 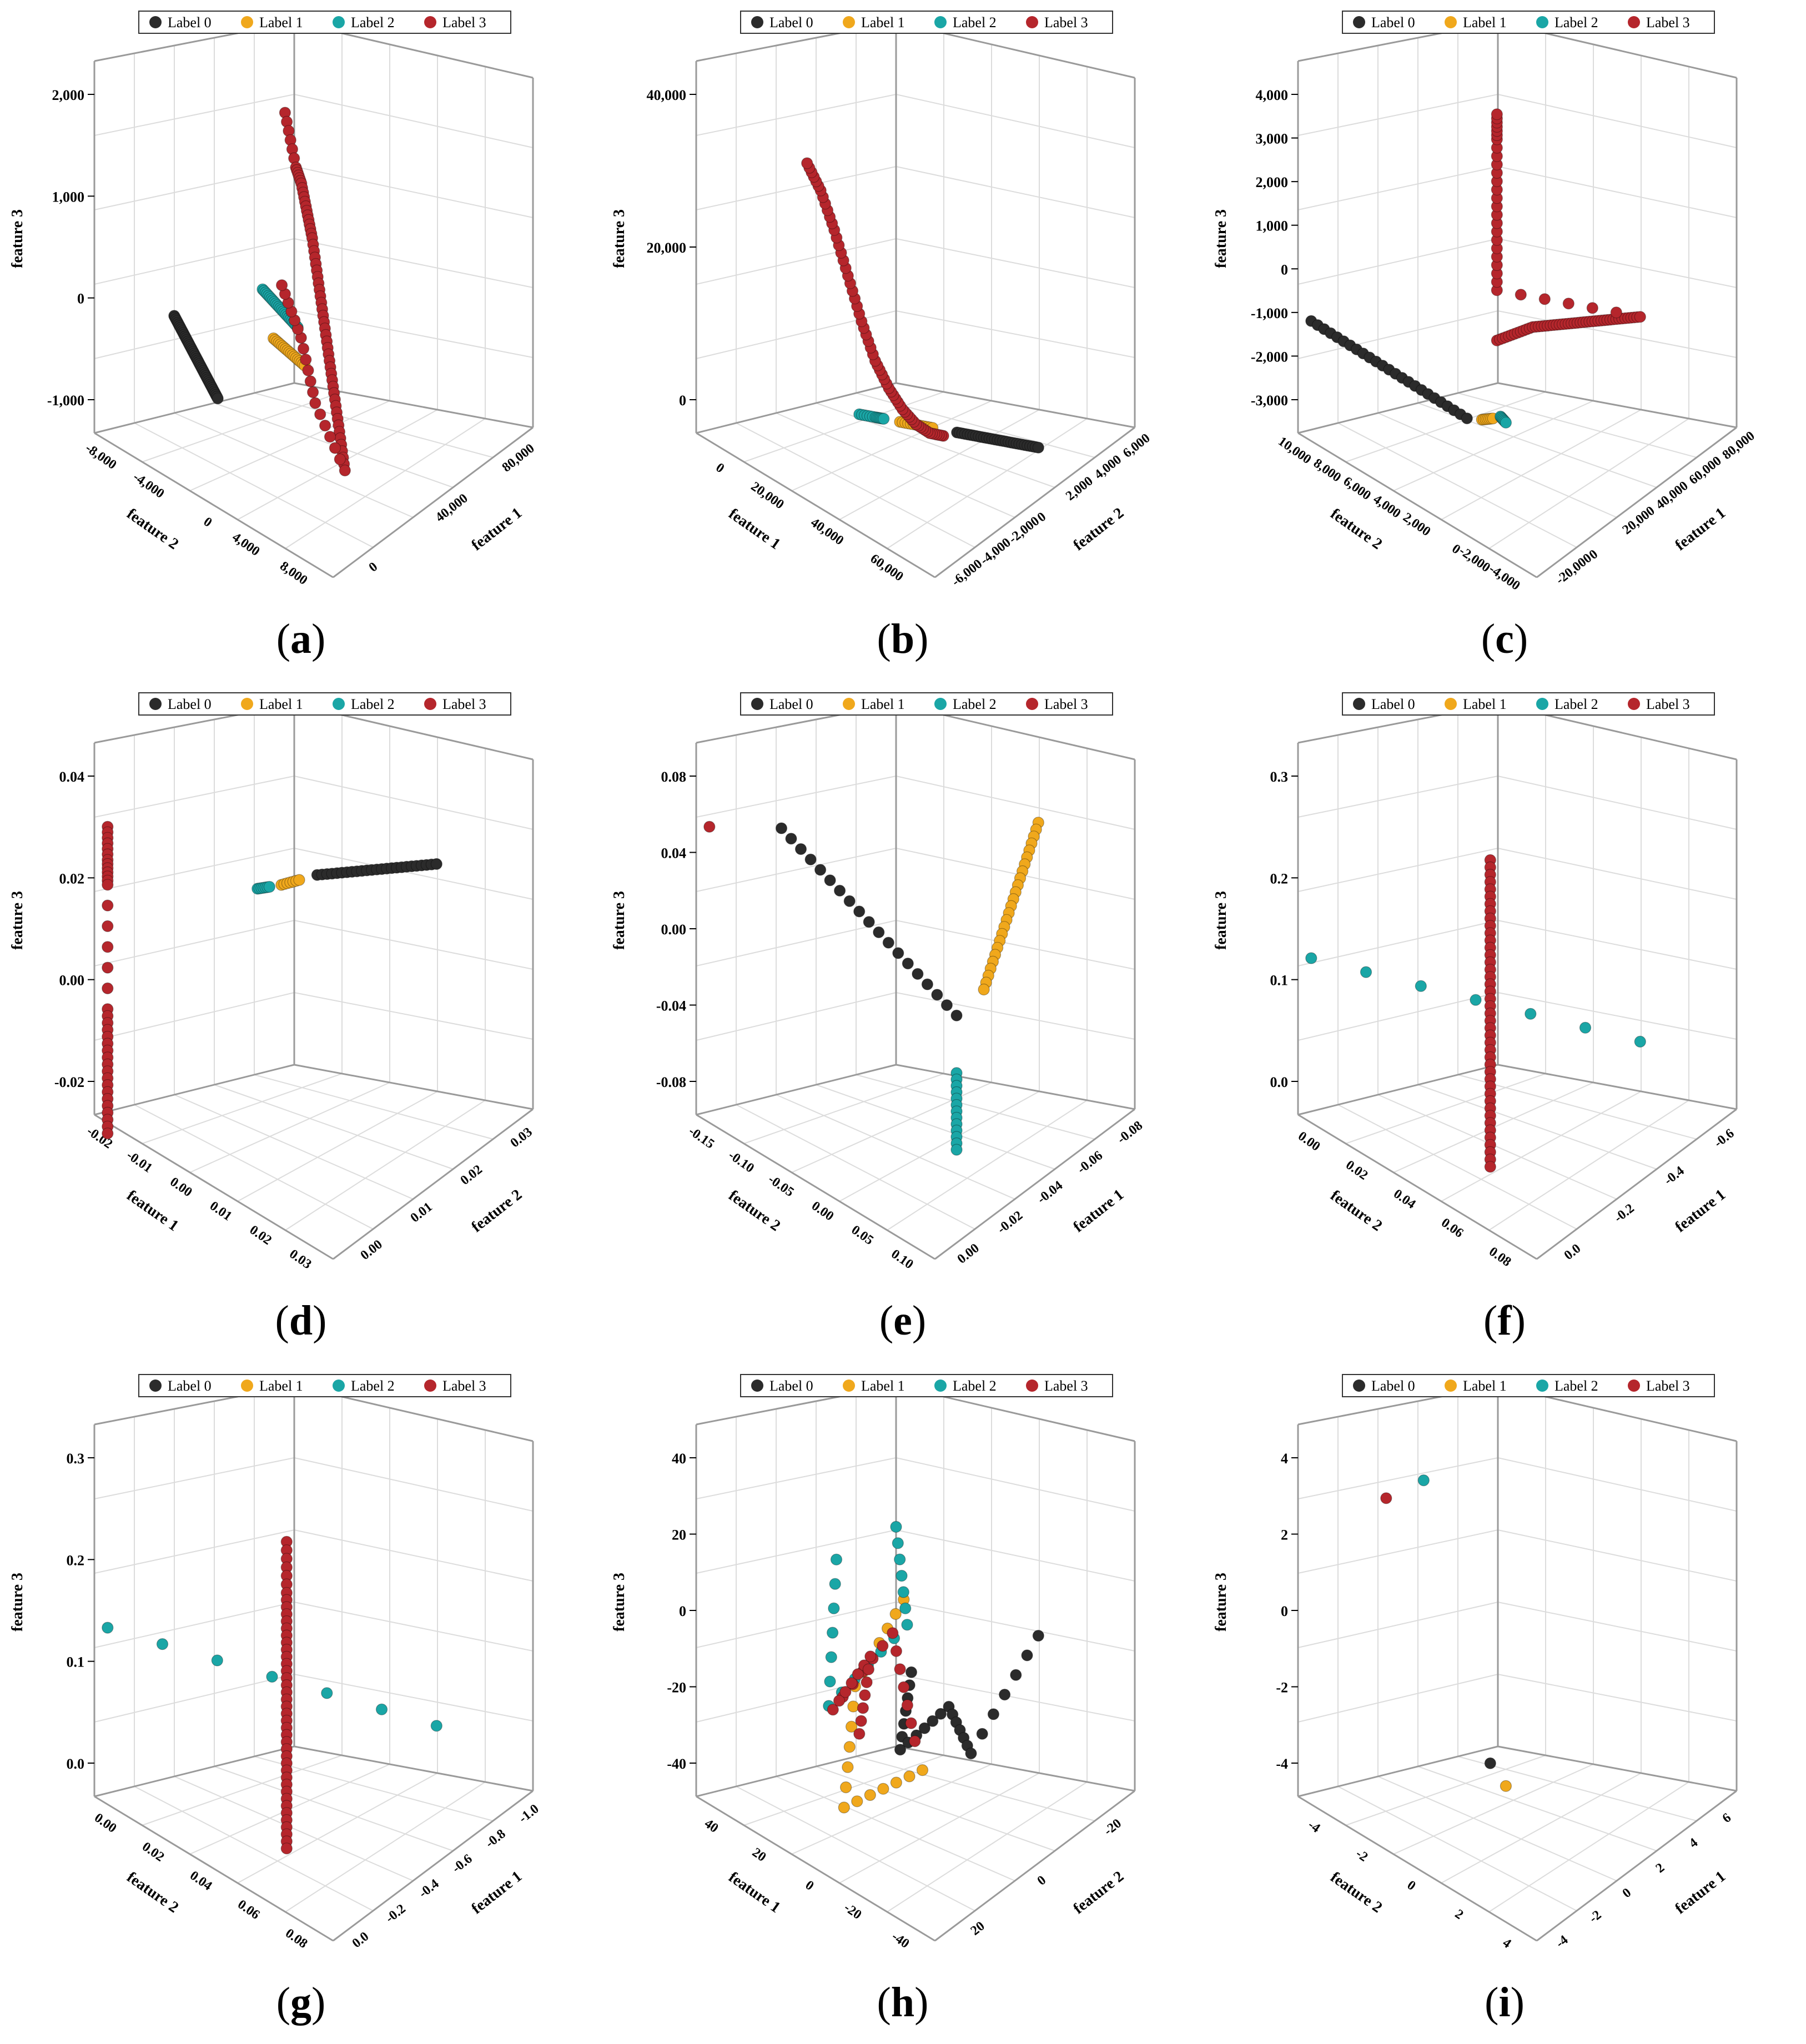 I want to click on right-floor-tick-label: 0.01, so click(x=421, y=1212).